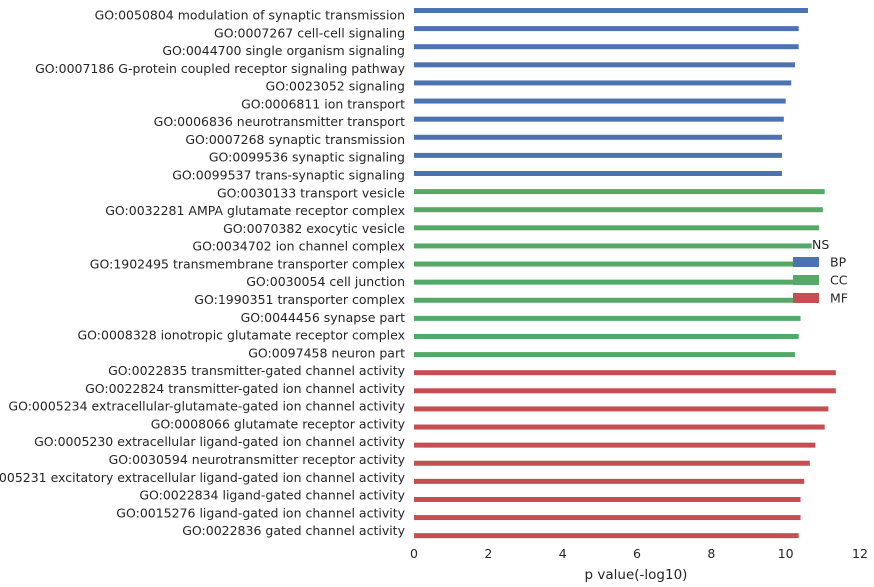 Image resolution: width=874 pixels, height=587 pixels. I want to click on category-label: GO:0070382 exocytic vesicle, so click(314, 228).